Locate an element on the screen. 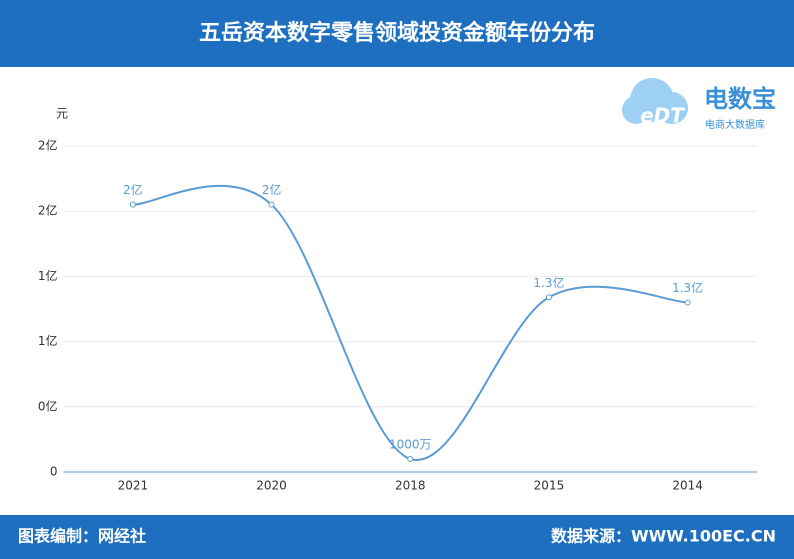 This screenshot has height=559, width=794. data-label: 1000万 is located at coordinates (410, 444).